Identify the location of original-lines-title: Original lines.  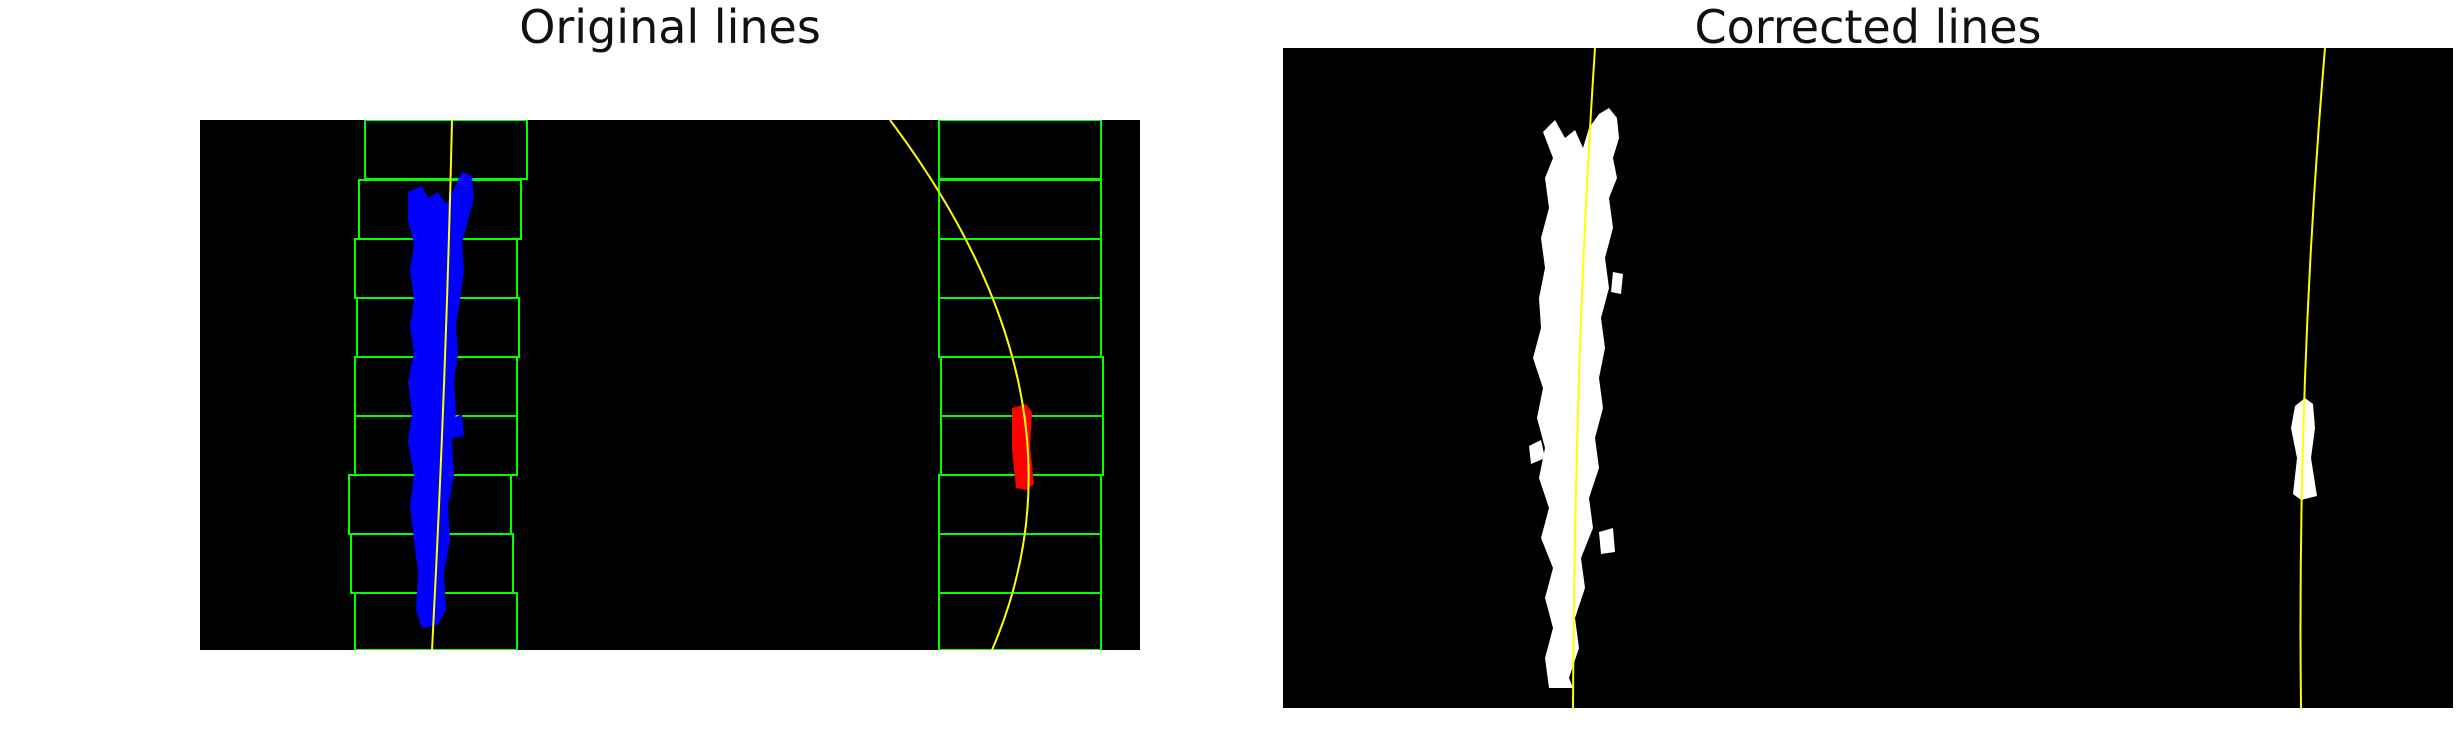
(670, 27).